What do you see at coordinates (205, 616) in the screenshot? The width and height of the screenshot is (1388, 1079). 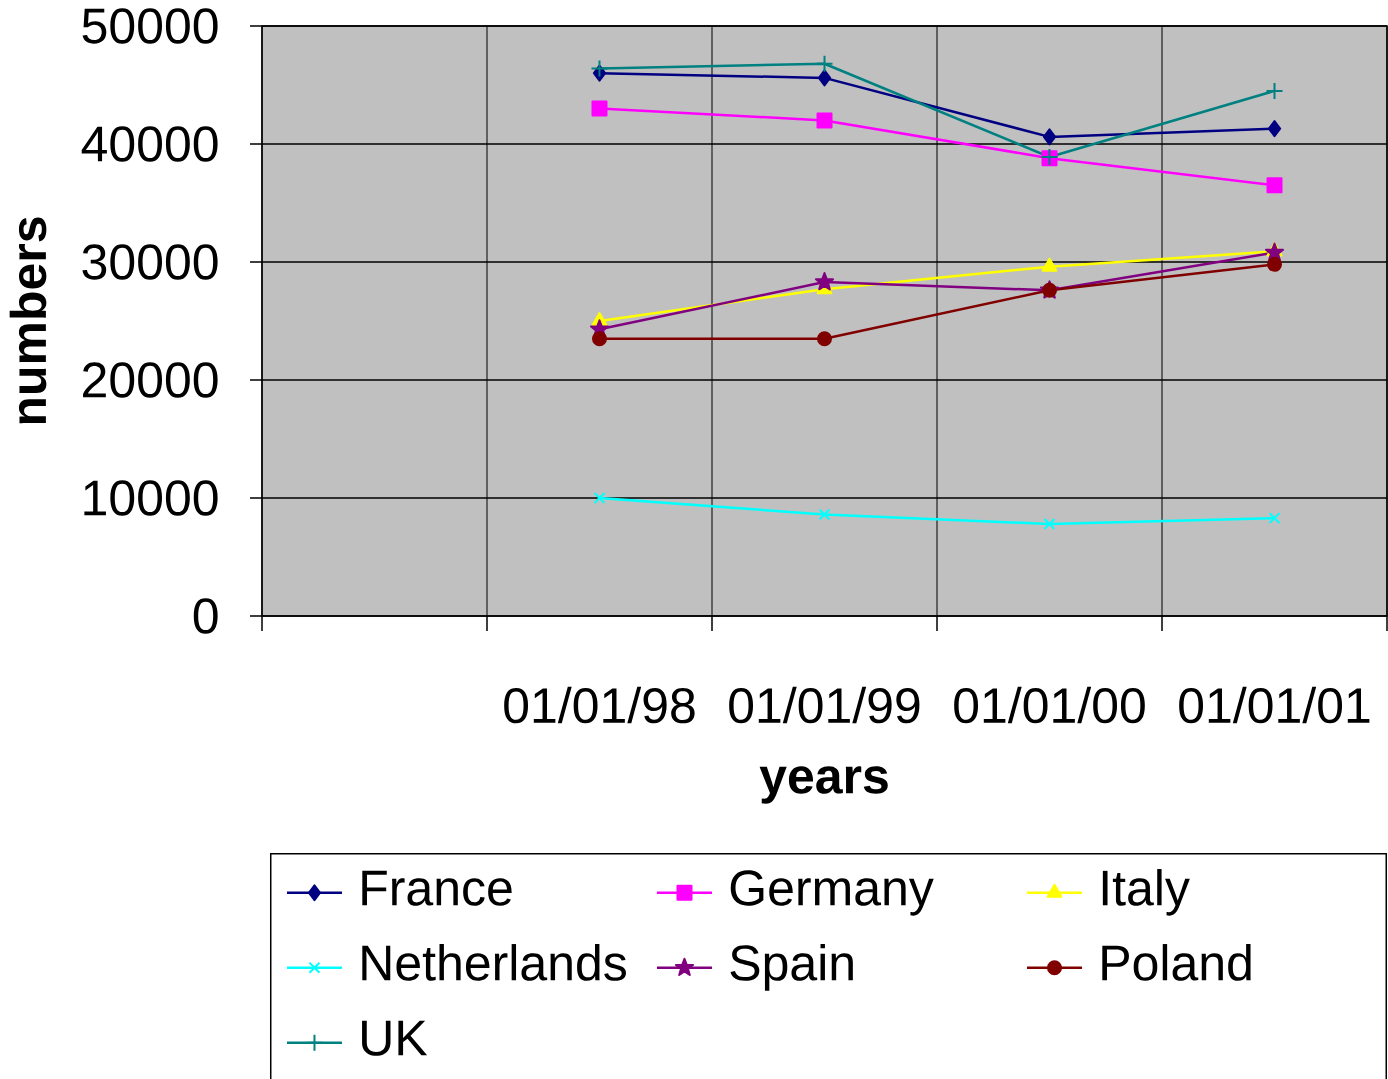 I see `y-tick-label: 0` at bounding box center [205, 616].